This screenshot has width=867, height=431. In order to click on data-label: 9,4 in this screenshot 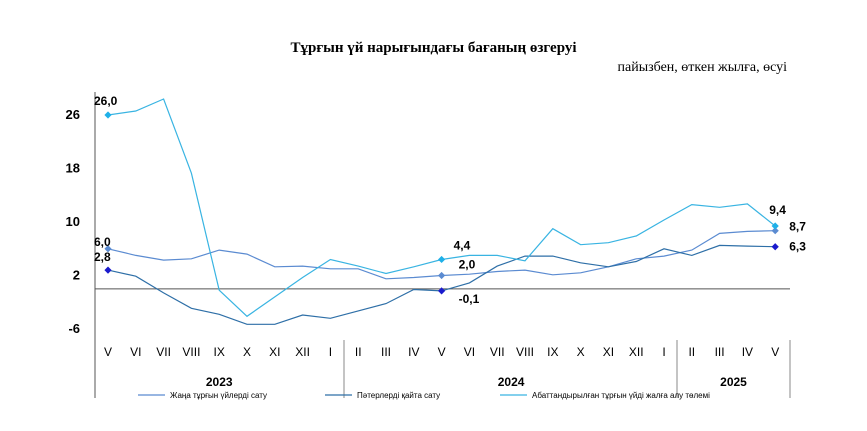, I will do `click(777, 210)`.